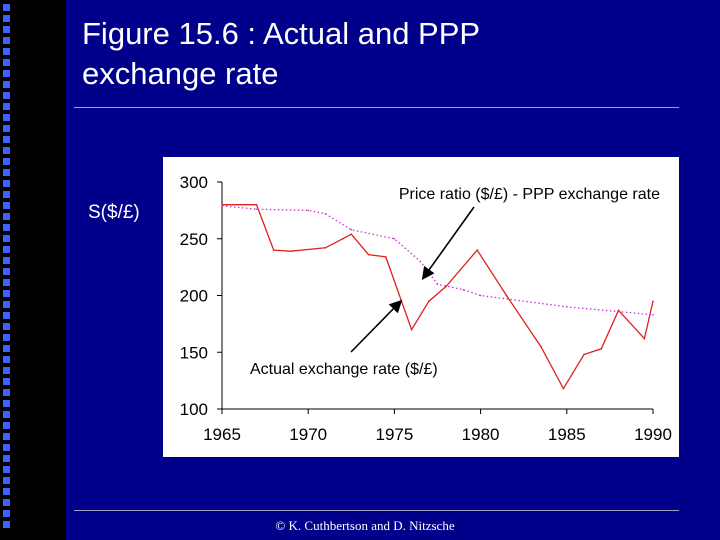  Describe the element at coordinates (308, 434) in the screenshot. I see `x-tick-label: 1970` at that location.